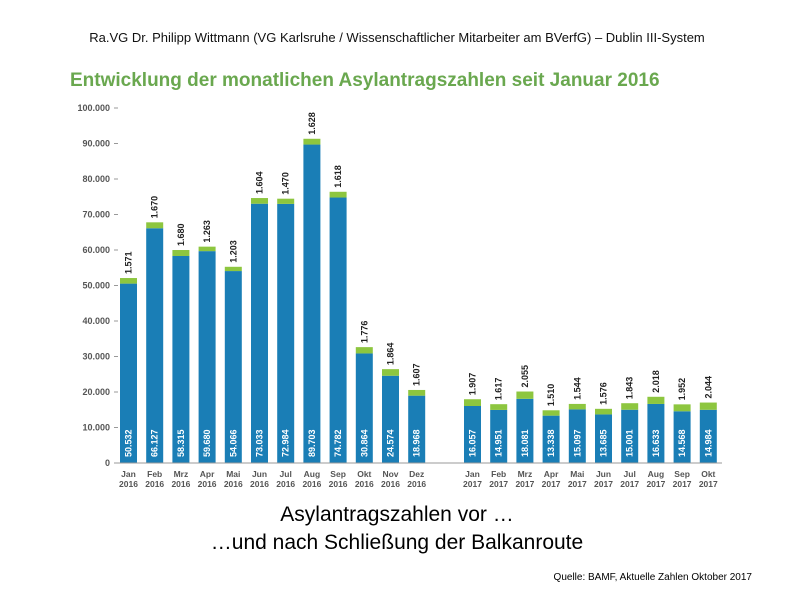  I want to click on bar-base-label: 16.057, so click(473, 443).